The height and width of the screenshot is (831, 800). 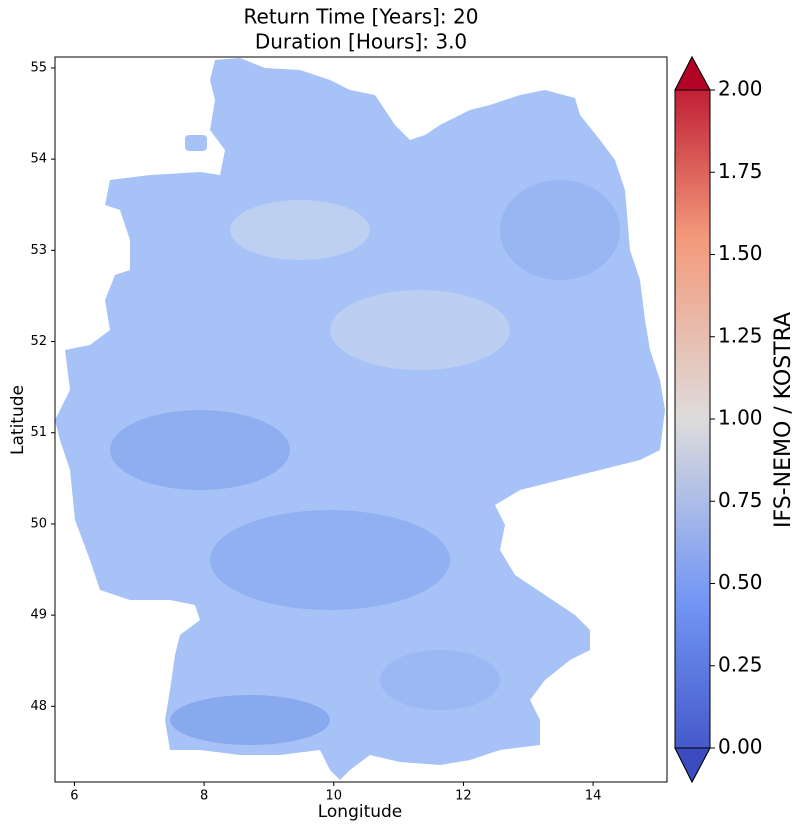 What do you see at coordinates (360, 812) in the screenshot?
I see `x-axis-label: Longitude` at bounding box center [360, 812].